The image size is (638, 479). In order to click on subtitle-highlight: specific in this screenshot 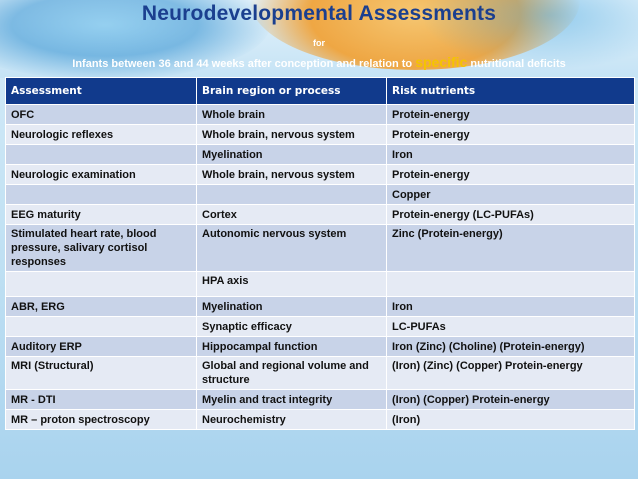, I will do `click(441, 62)`.